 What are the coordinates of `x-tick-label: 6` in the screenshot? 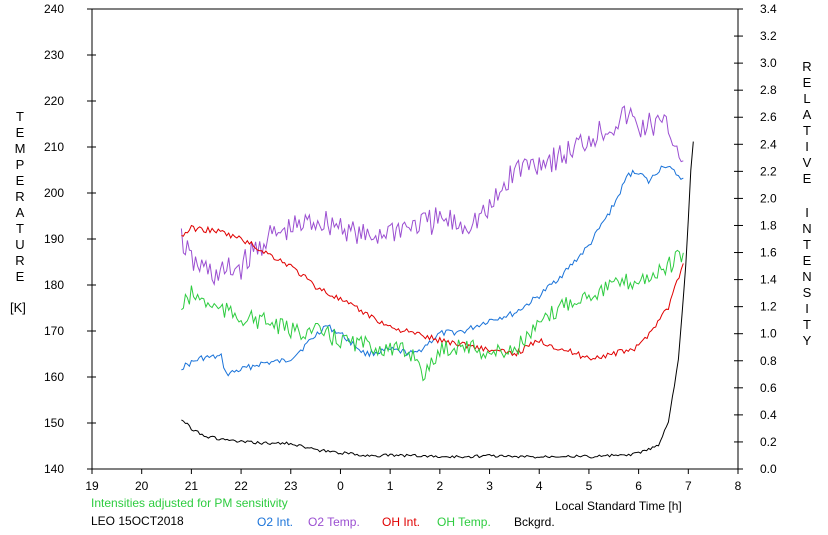 It's located at (638, 486).